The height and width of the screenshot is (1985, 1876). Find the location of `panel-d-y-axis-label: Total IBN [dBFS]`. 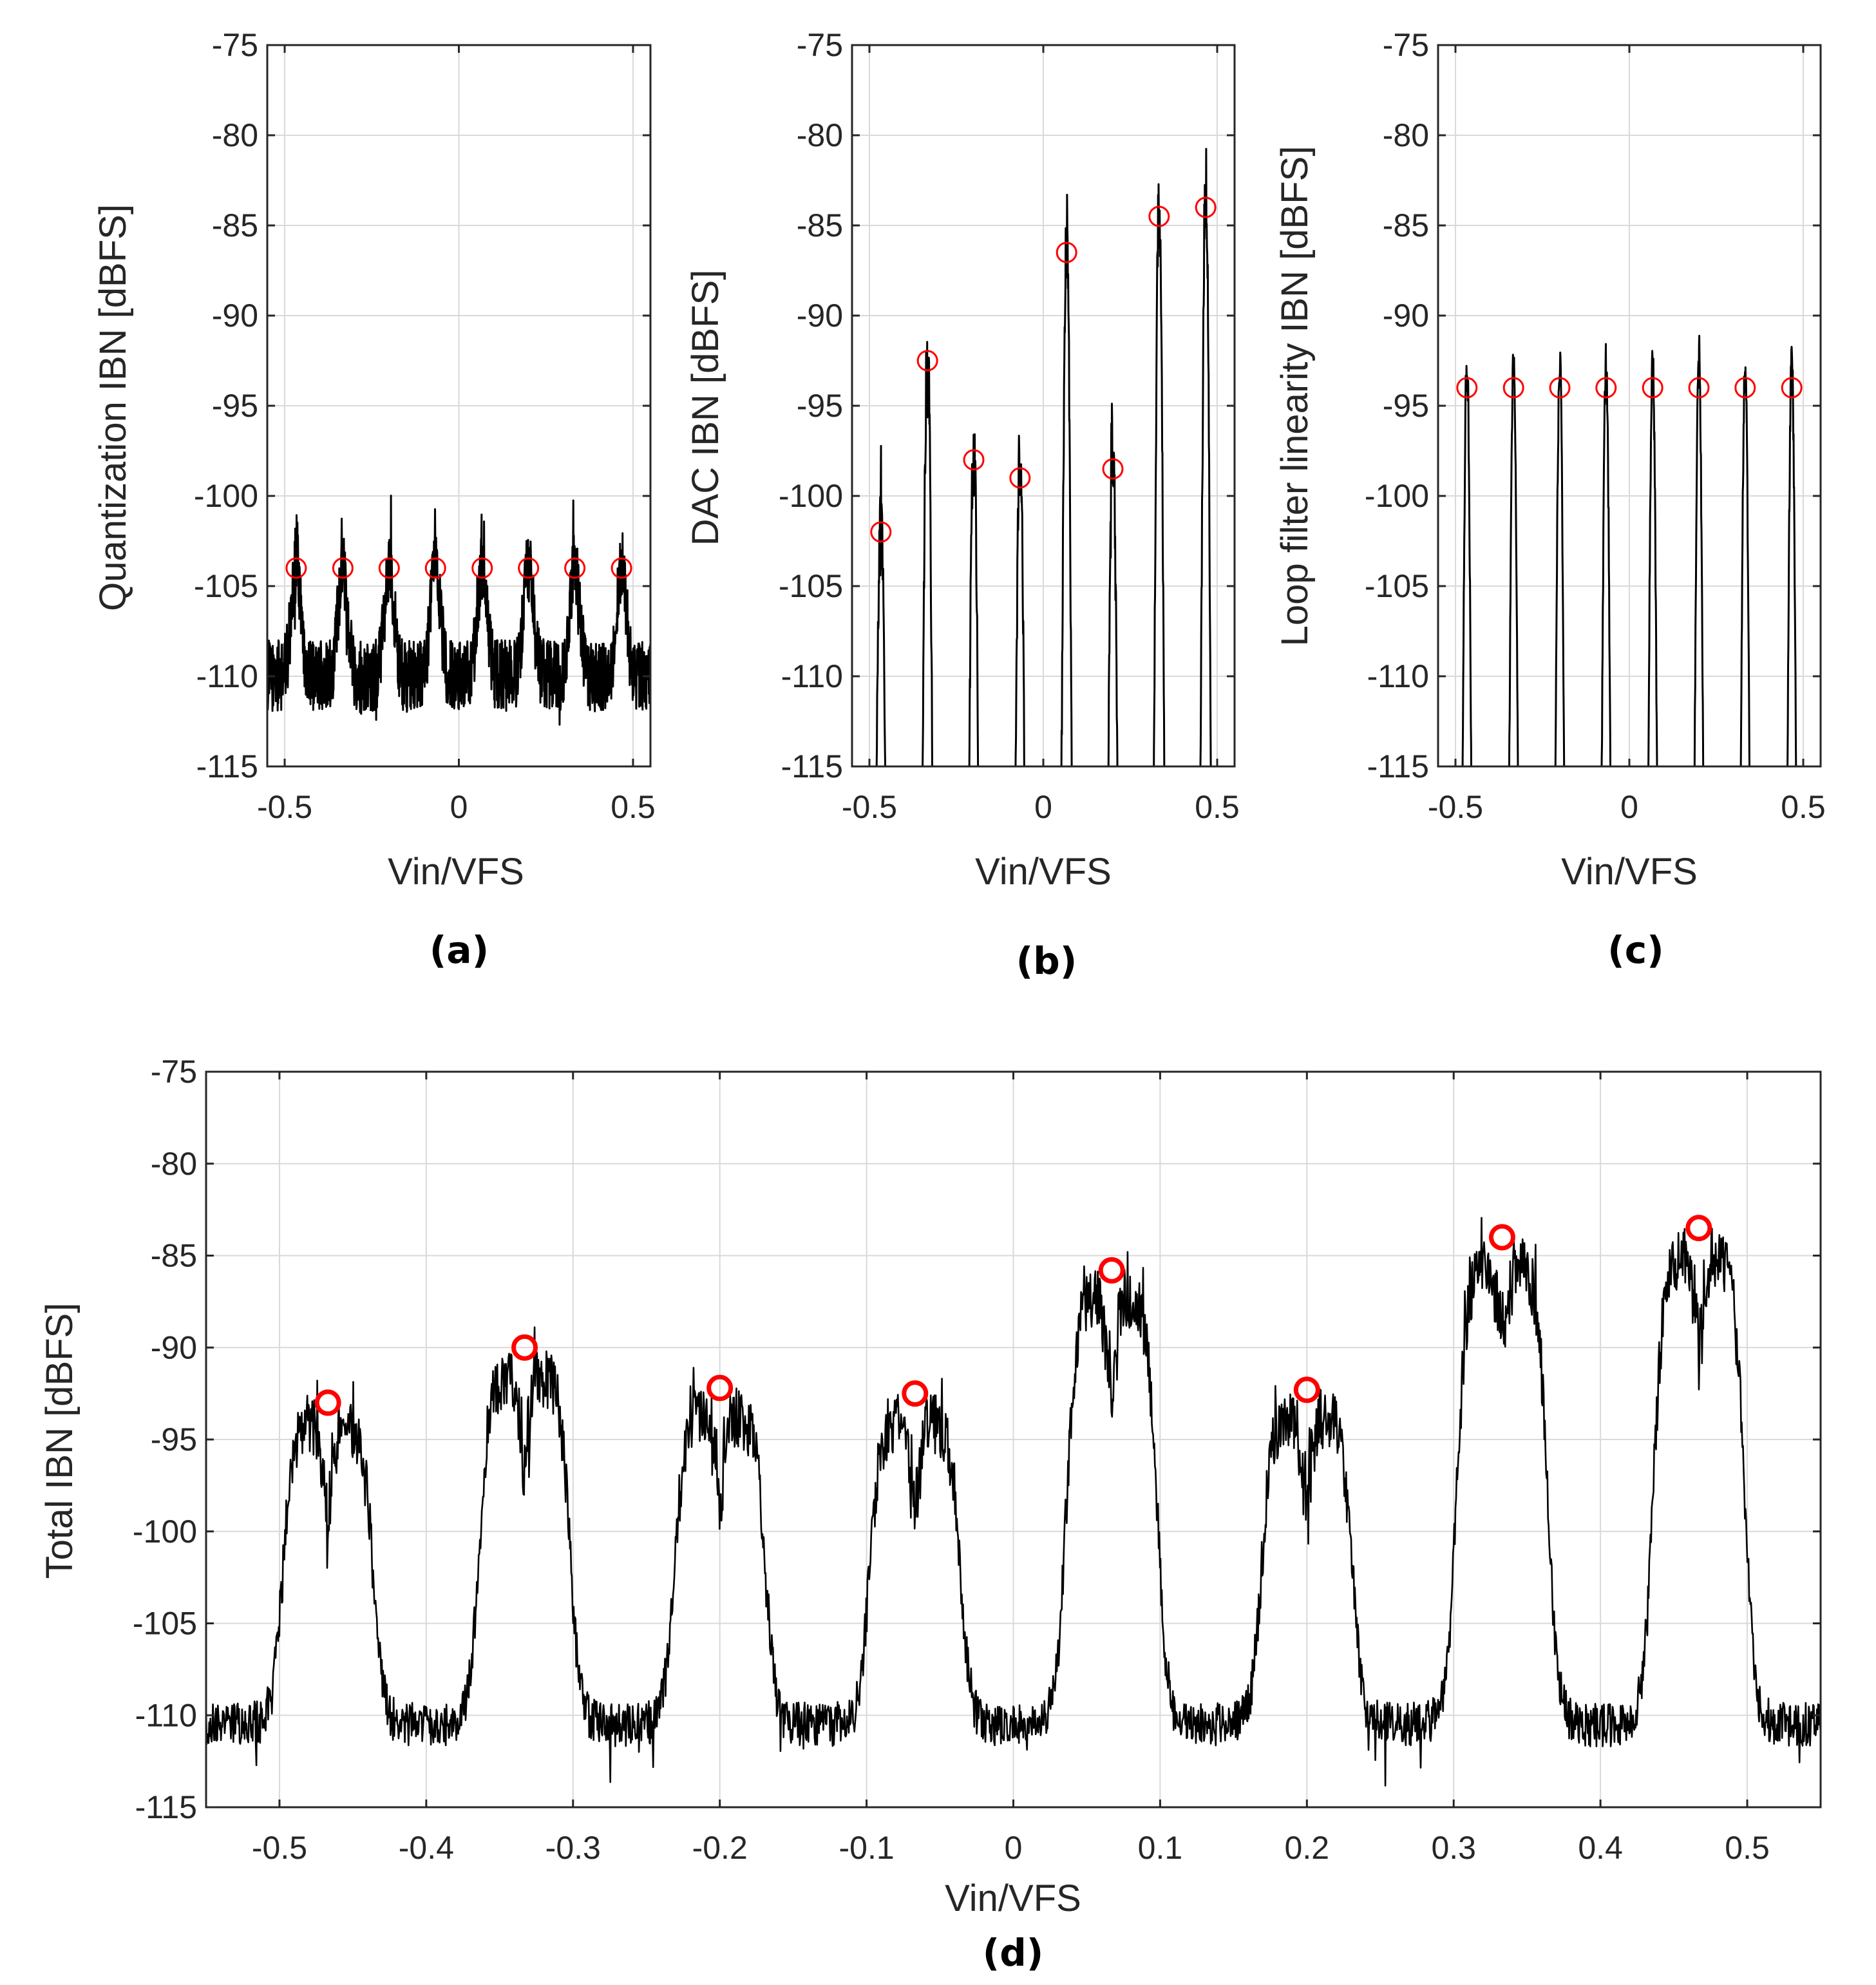

panel-d-y-axis-label: Total IBN [dBFS] is located at coordinates (60, 1441).